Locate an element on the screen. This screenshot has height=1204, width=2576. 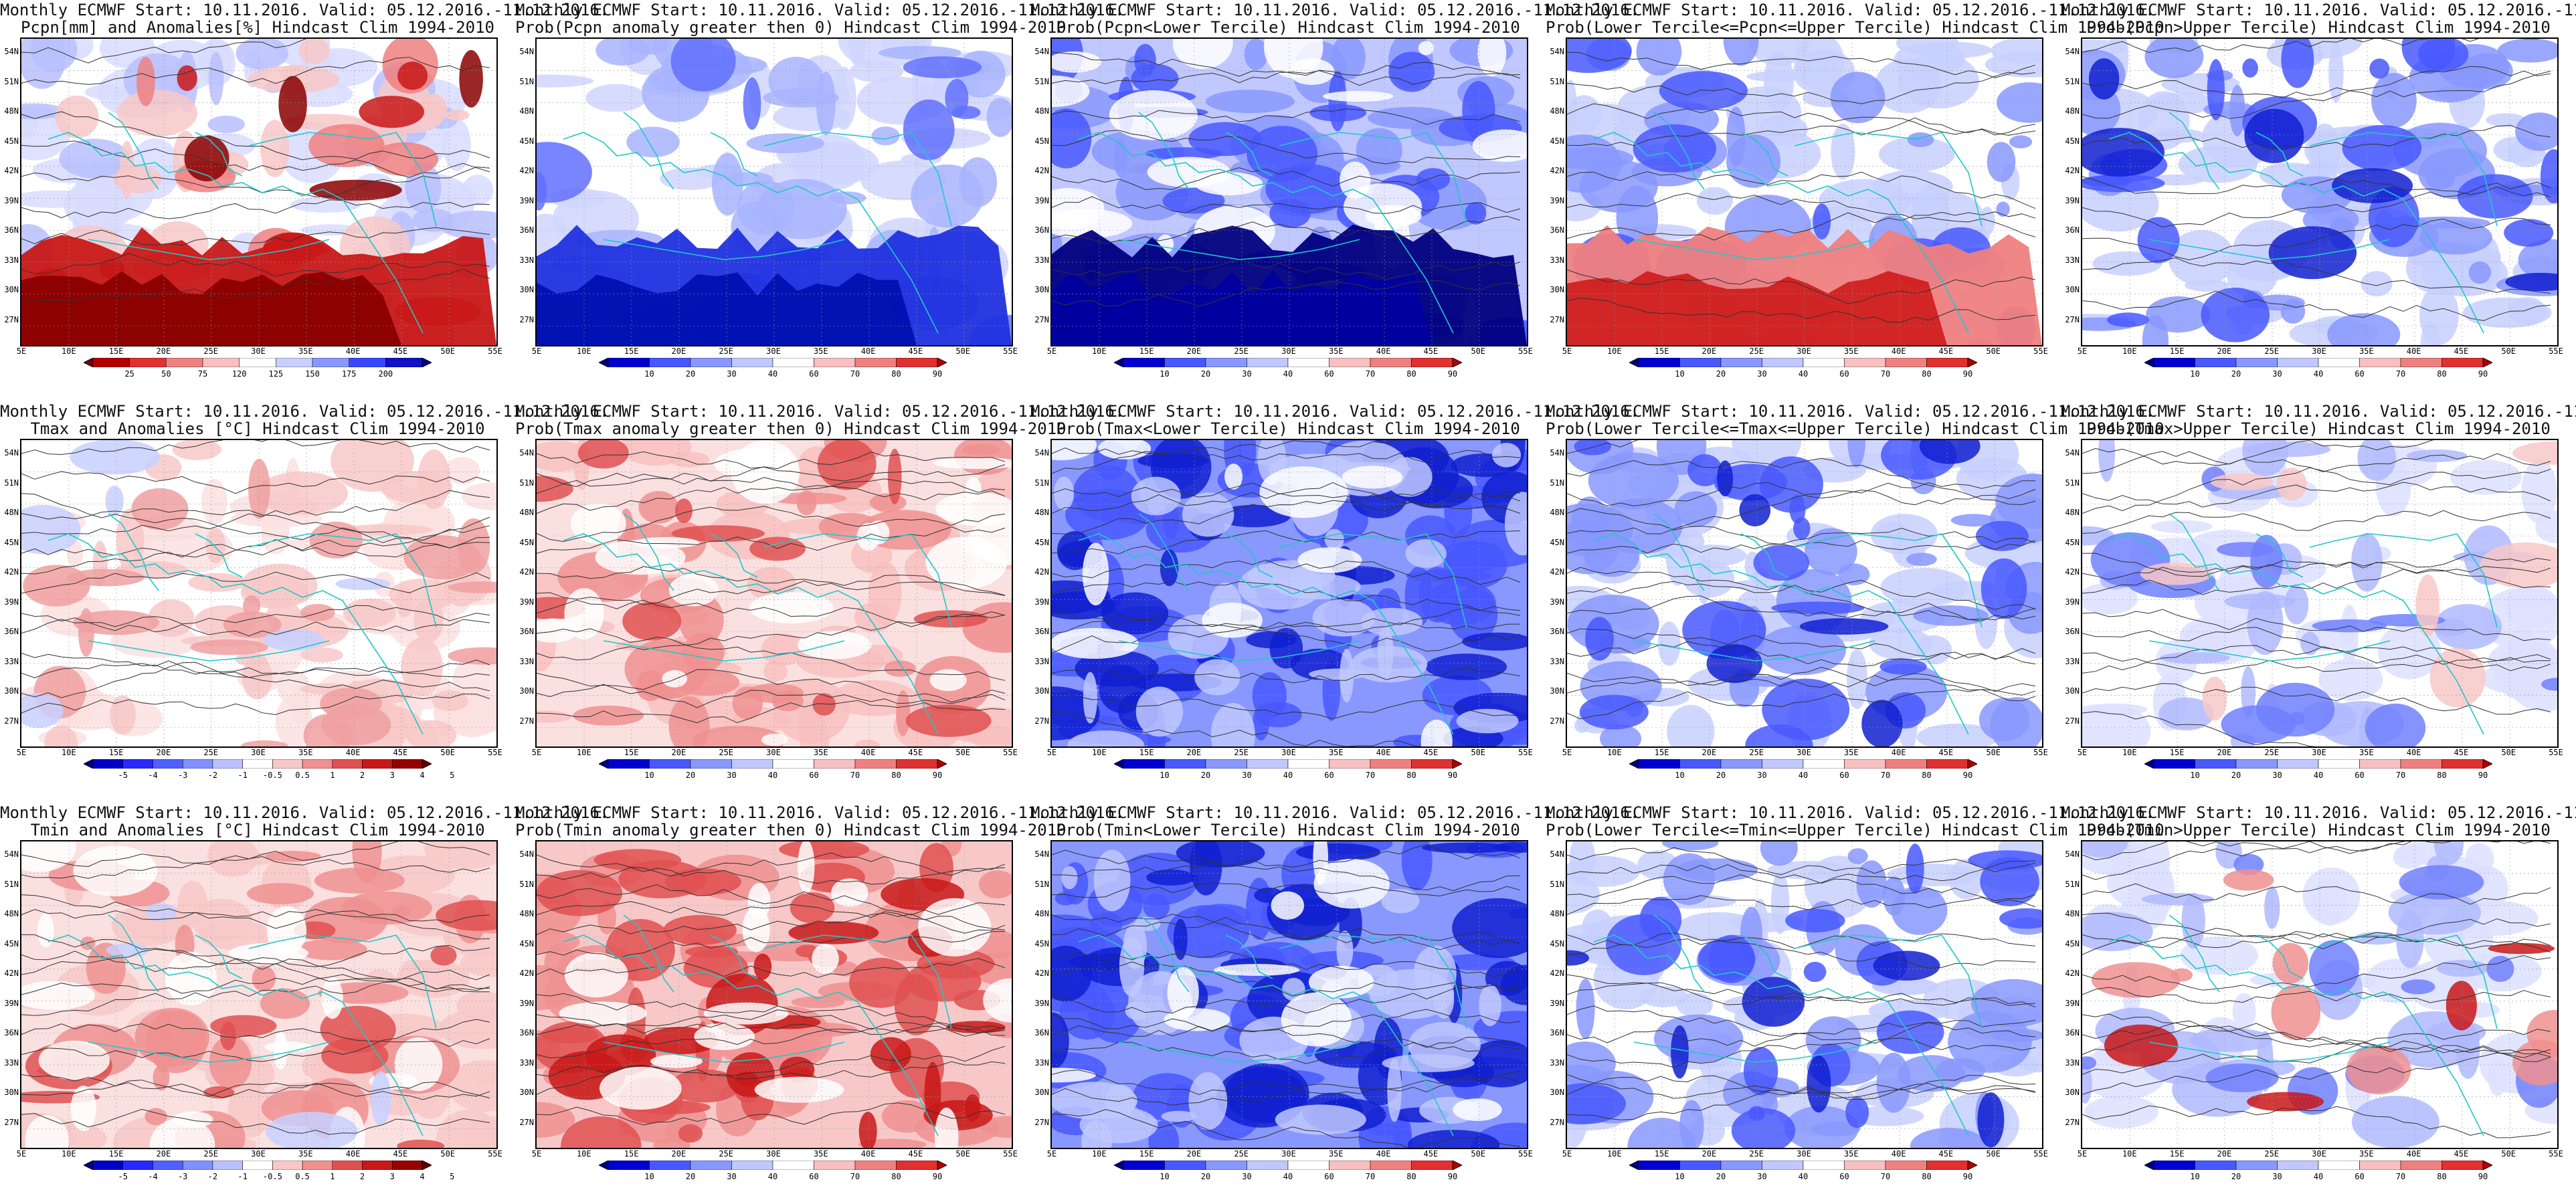
lon-tick-label: 35E is located at coordinates (305, 752).